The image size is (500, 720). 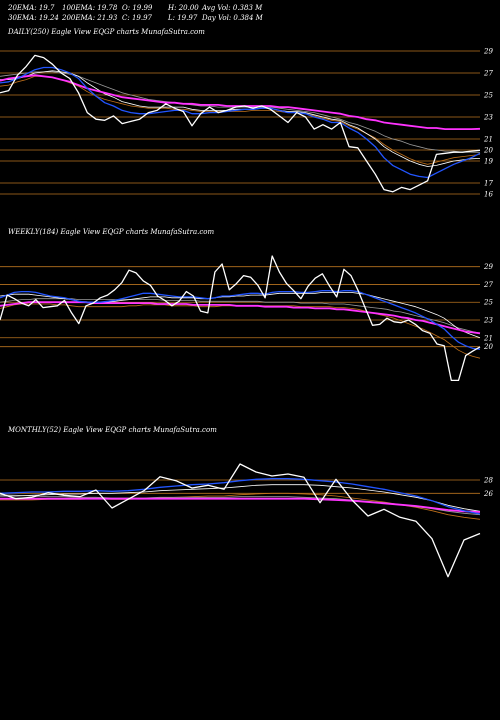 I want to click on monthly-series-30ema, so click(x=240, y=498).